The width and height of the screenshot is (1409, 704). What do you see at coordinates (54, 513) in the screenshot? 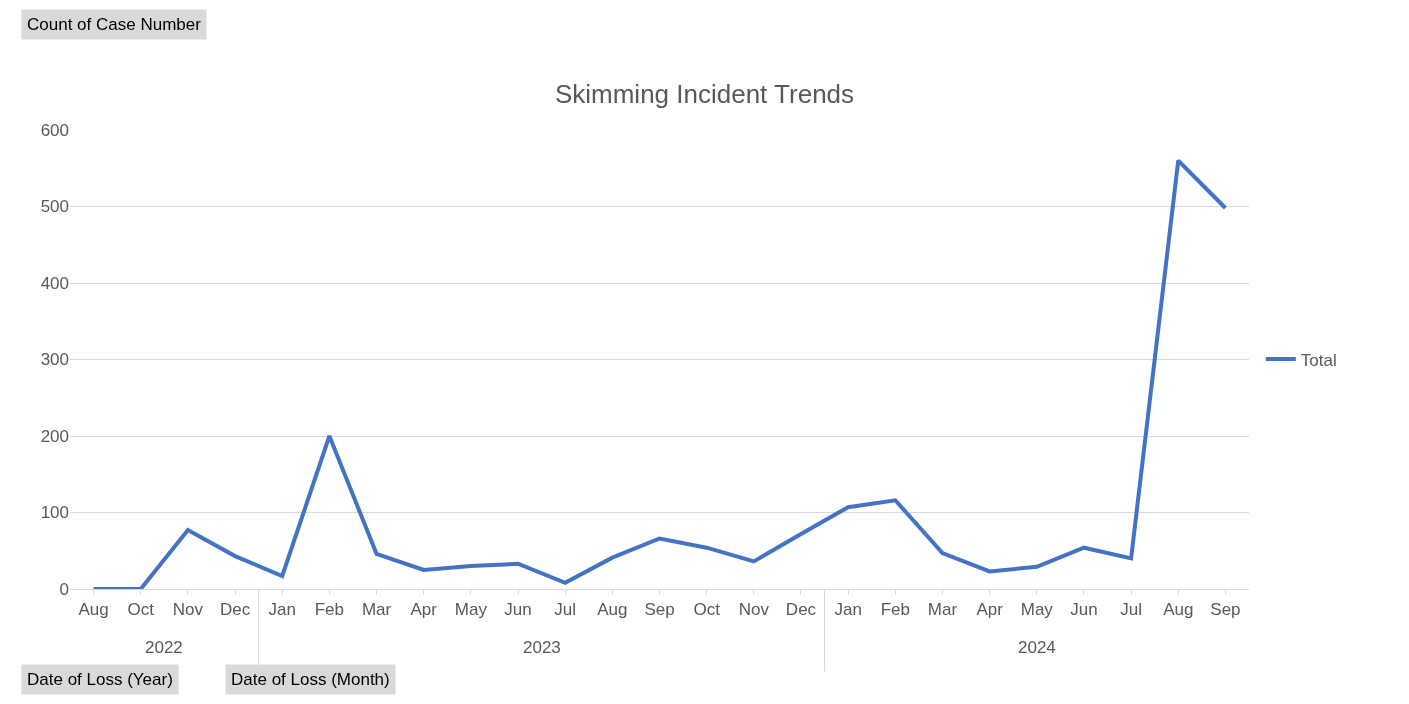
I see `y-tick-label: 100` at bounding box center [54, 513].